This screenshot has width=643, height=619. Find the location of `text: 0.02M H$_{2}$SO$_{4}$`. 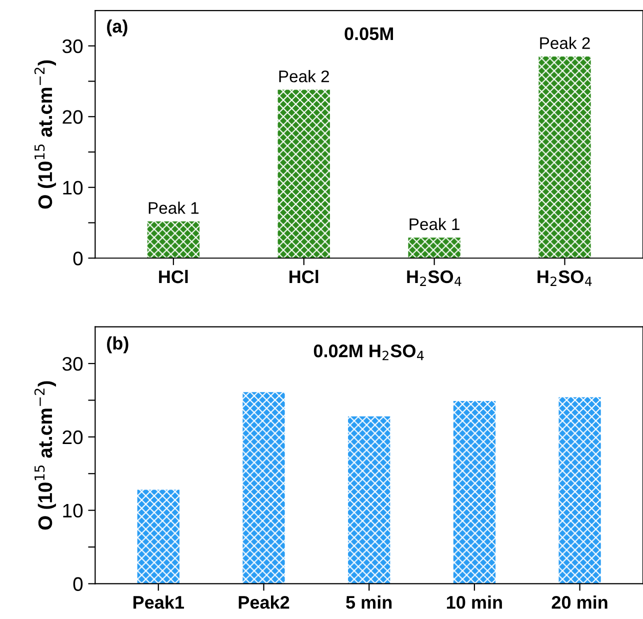

text: 0.02M H$_{2}$SO$_{4}$ is located at coordinates (369, 352).